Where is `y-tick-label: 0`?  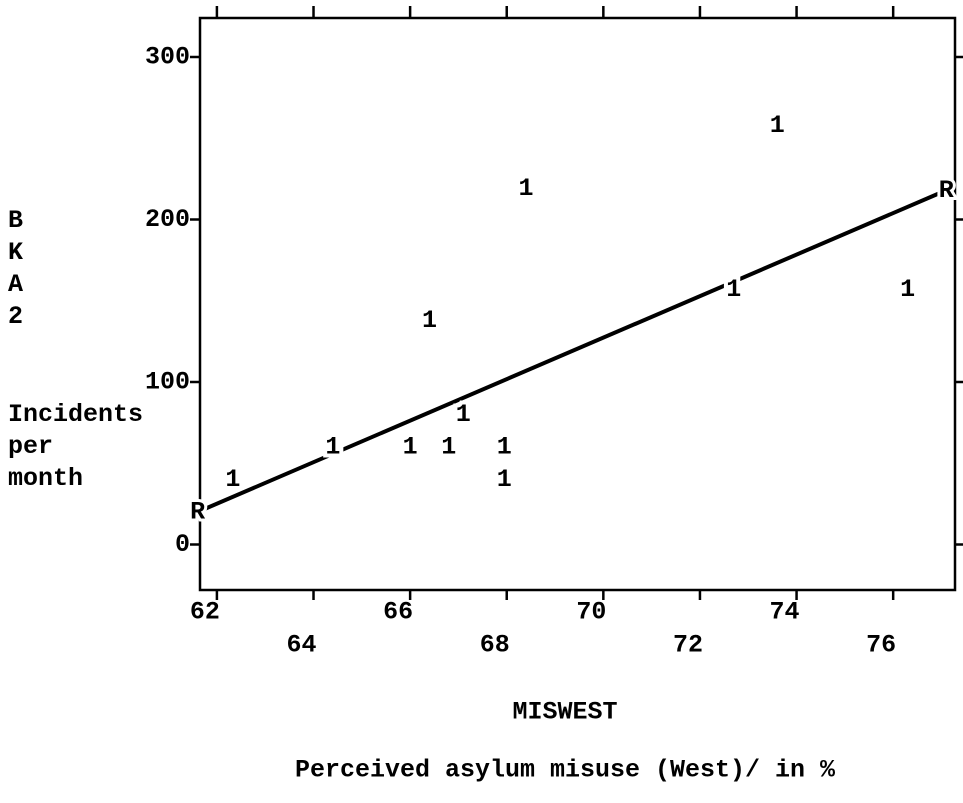 y-tick-label: 0 is located at coordinates (182, 544).